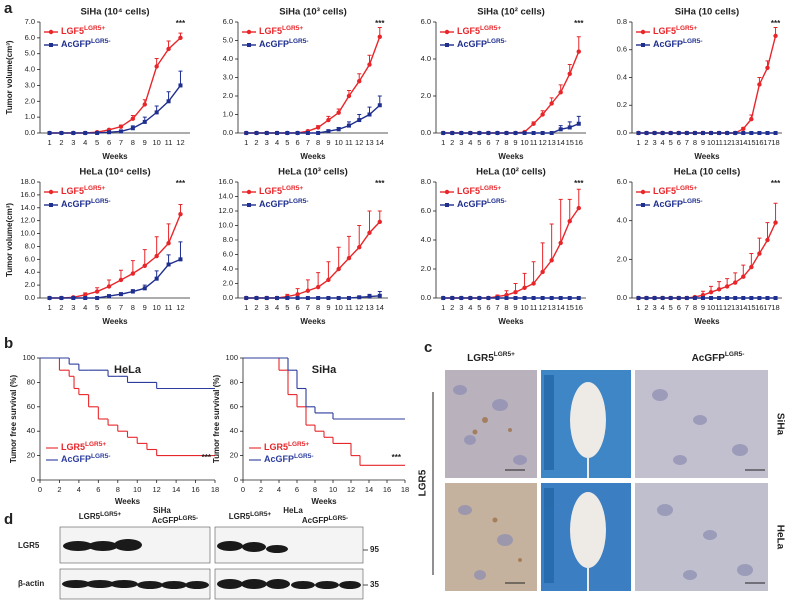  Describe the element at coordinates (234, 406) in the screenshot. I see `y-tick-label: 60` at that location.